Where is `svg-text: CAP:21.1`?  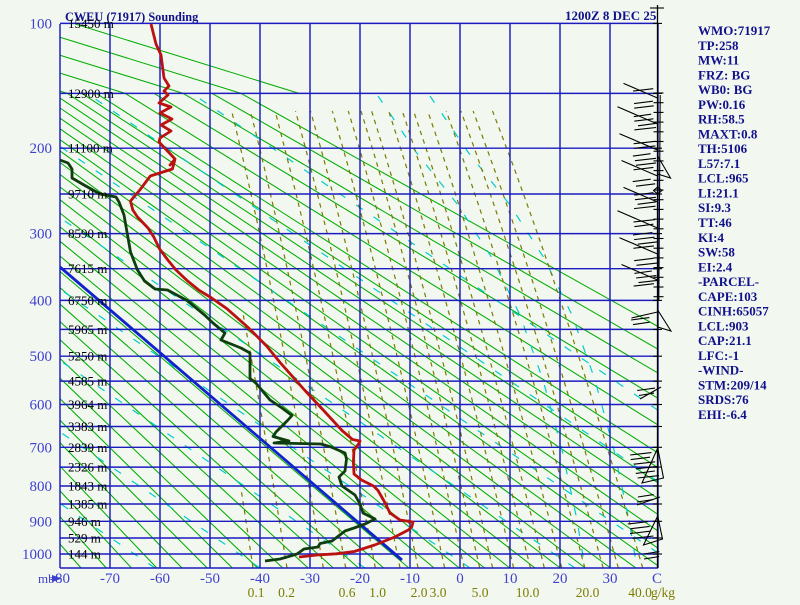 svg-text: CAP:21.1 is located at coordinates (725, 340).